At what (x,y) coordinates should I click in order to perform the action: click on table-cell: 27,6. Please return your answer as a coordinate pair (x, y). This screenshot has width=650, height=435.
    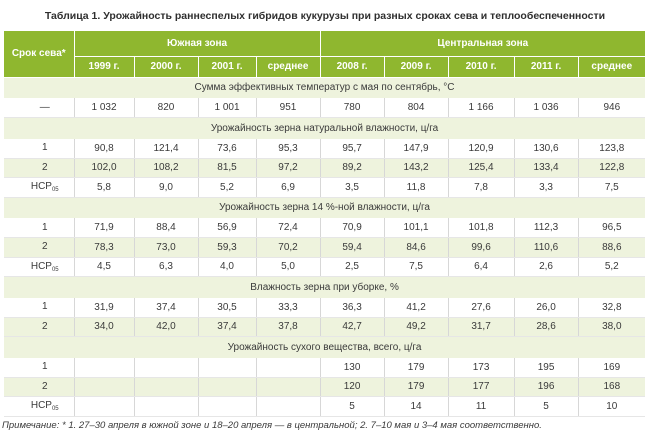
    Looking at the image, I should click on (481, 307).